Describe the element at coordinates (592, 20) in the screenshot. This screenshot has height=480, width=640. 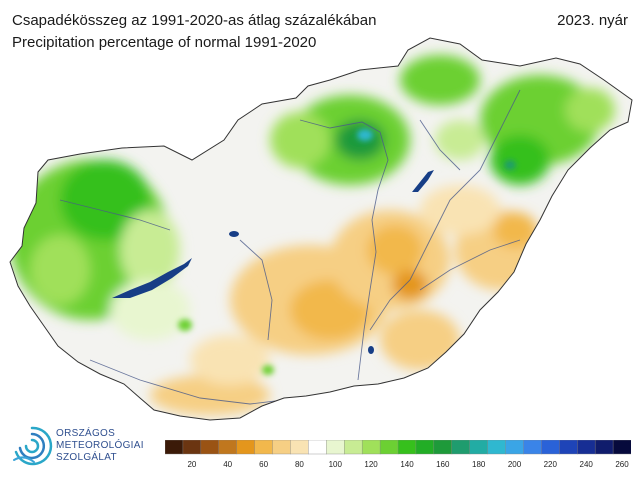
I see `period-label: 2023. nyár` at that location.